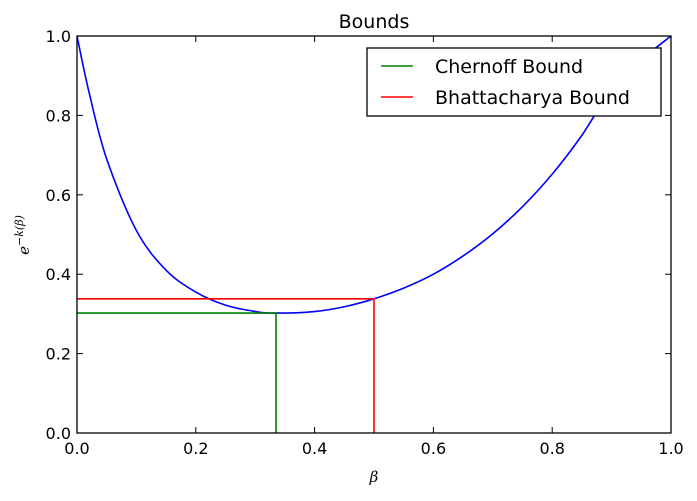 The width and height of the screenshot is (697, 501). What do you see at coordinates (314, 448) in the screenshot?
I see `x-tick-label: 0.4` at bounding box center [314, 448].